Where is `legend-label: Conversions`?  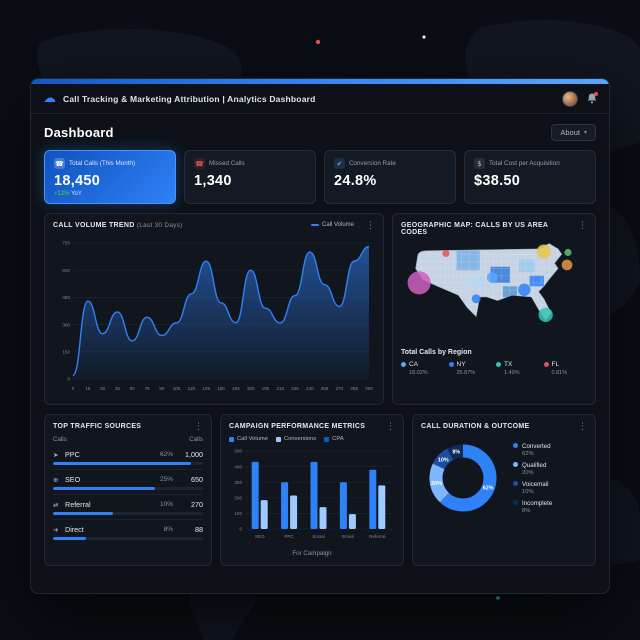 legend-label: Conversions is located at coordinates (300, 439).